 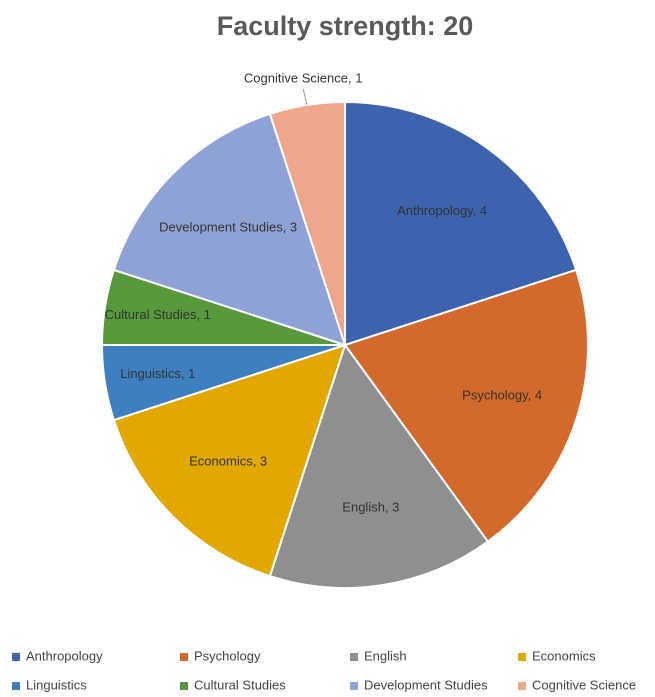 What do you see at coordinates (157, 373) in the screenshot?
I see `data-label: Linguistics, 1` at bounding box center [157, 373].